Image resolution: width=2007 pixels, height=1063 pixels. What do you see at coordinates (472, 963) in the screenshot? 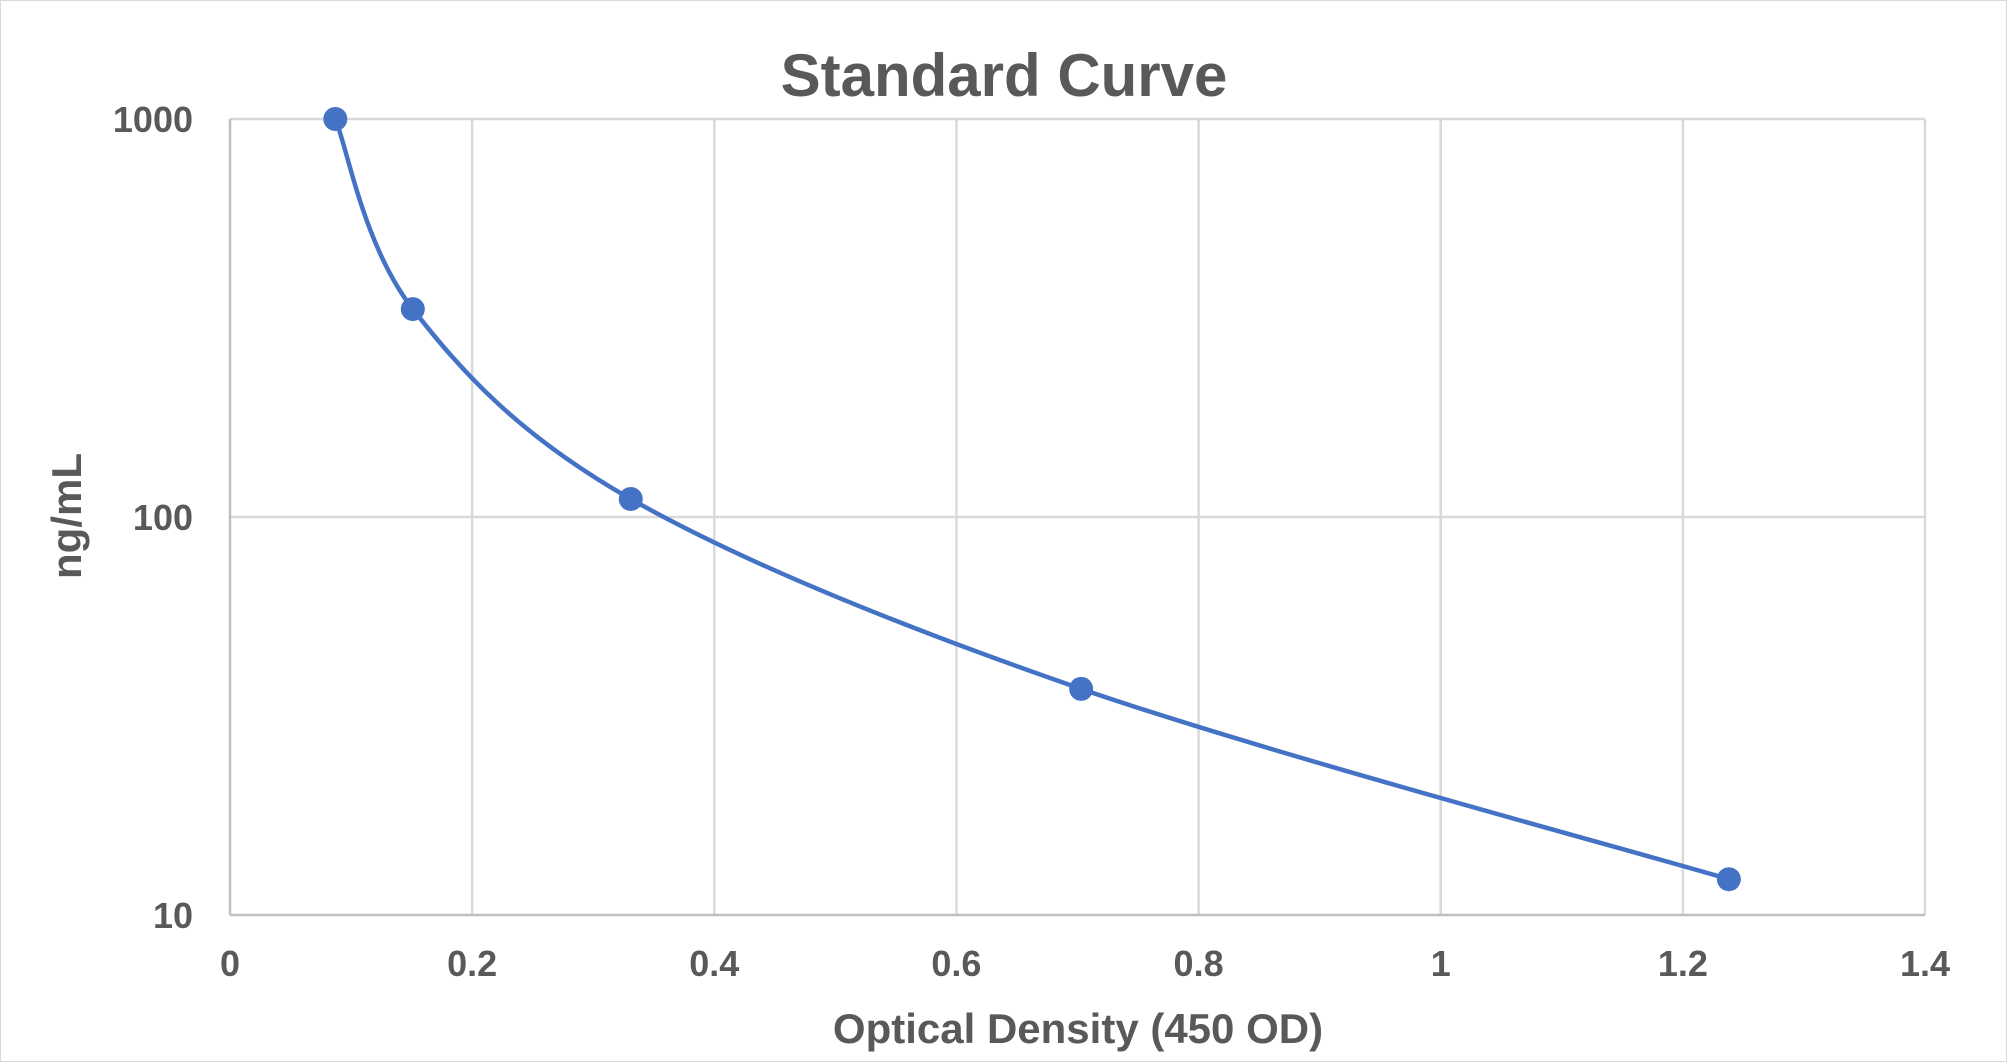
I see `x-tick-label: 0.2` at bounding box center [472, 963].